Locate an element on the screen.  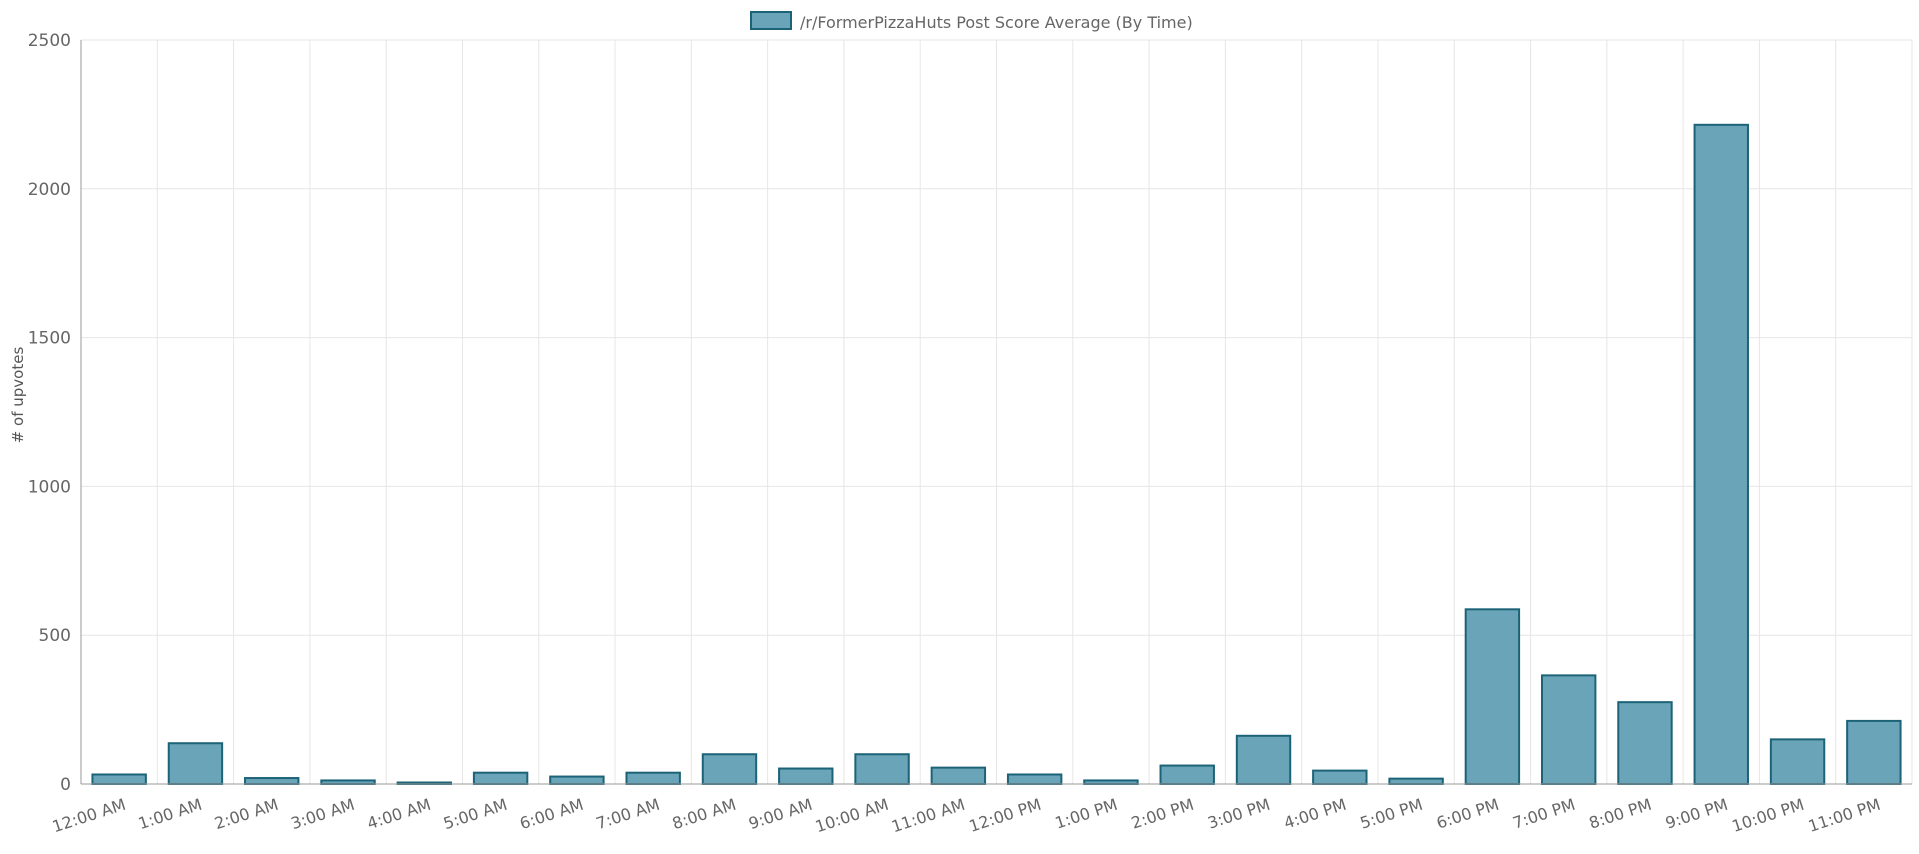
y-tick-labels: 0 500 1000 1500 2000 2500 is located at coordinates (49, 413).